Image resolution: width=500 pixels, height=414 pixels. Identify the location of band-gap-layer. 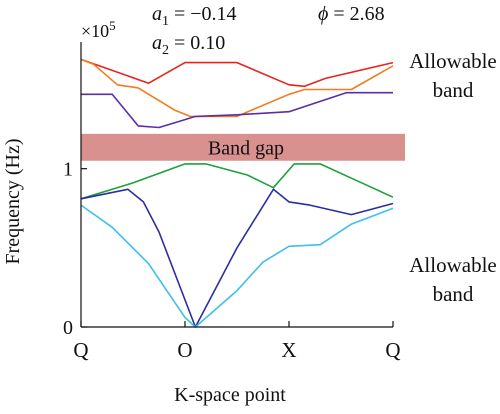
(243, 147).